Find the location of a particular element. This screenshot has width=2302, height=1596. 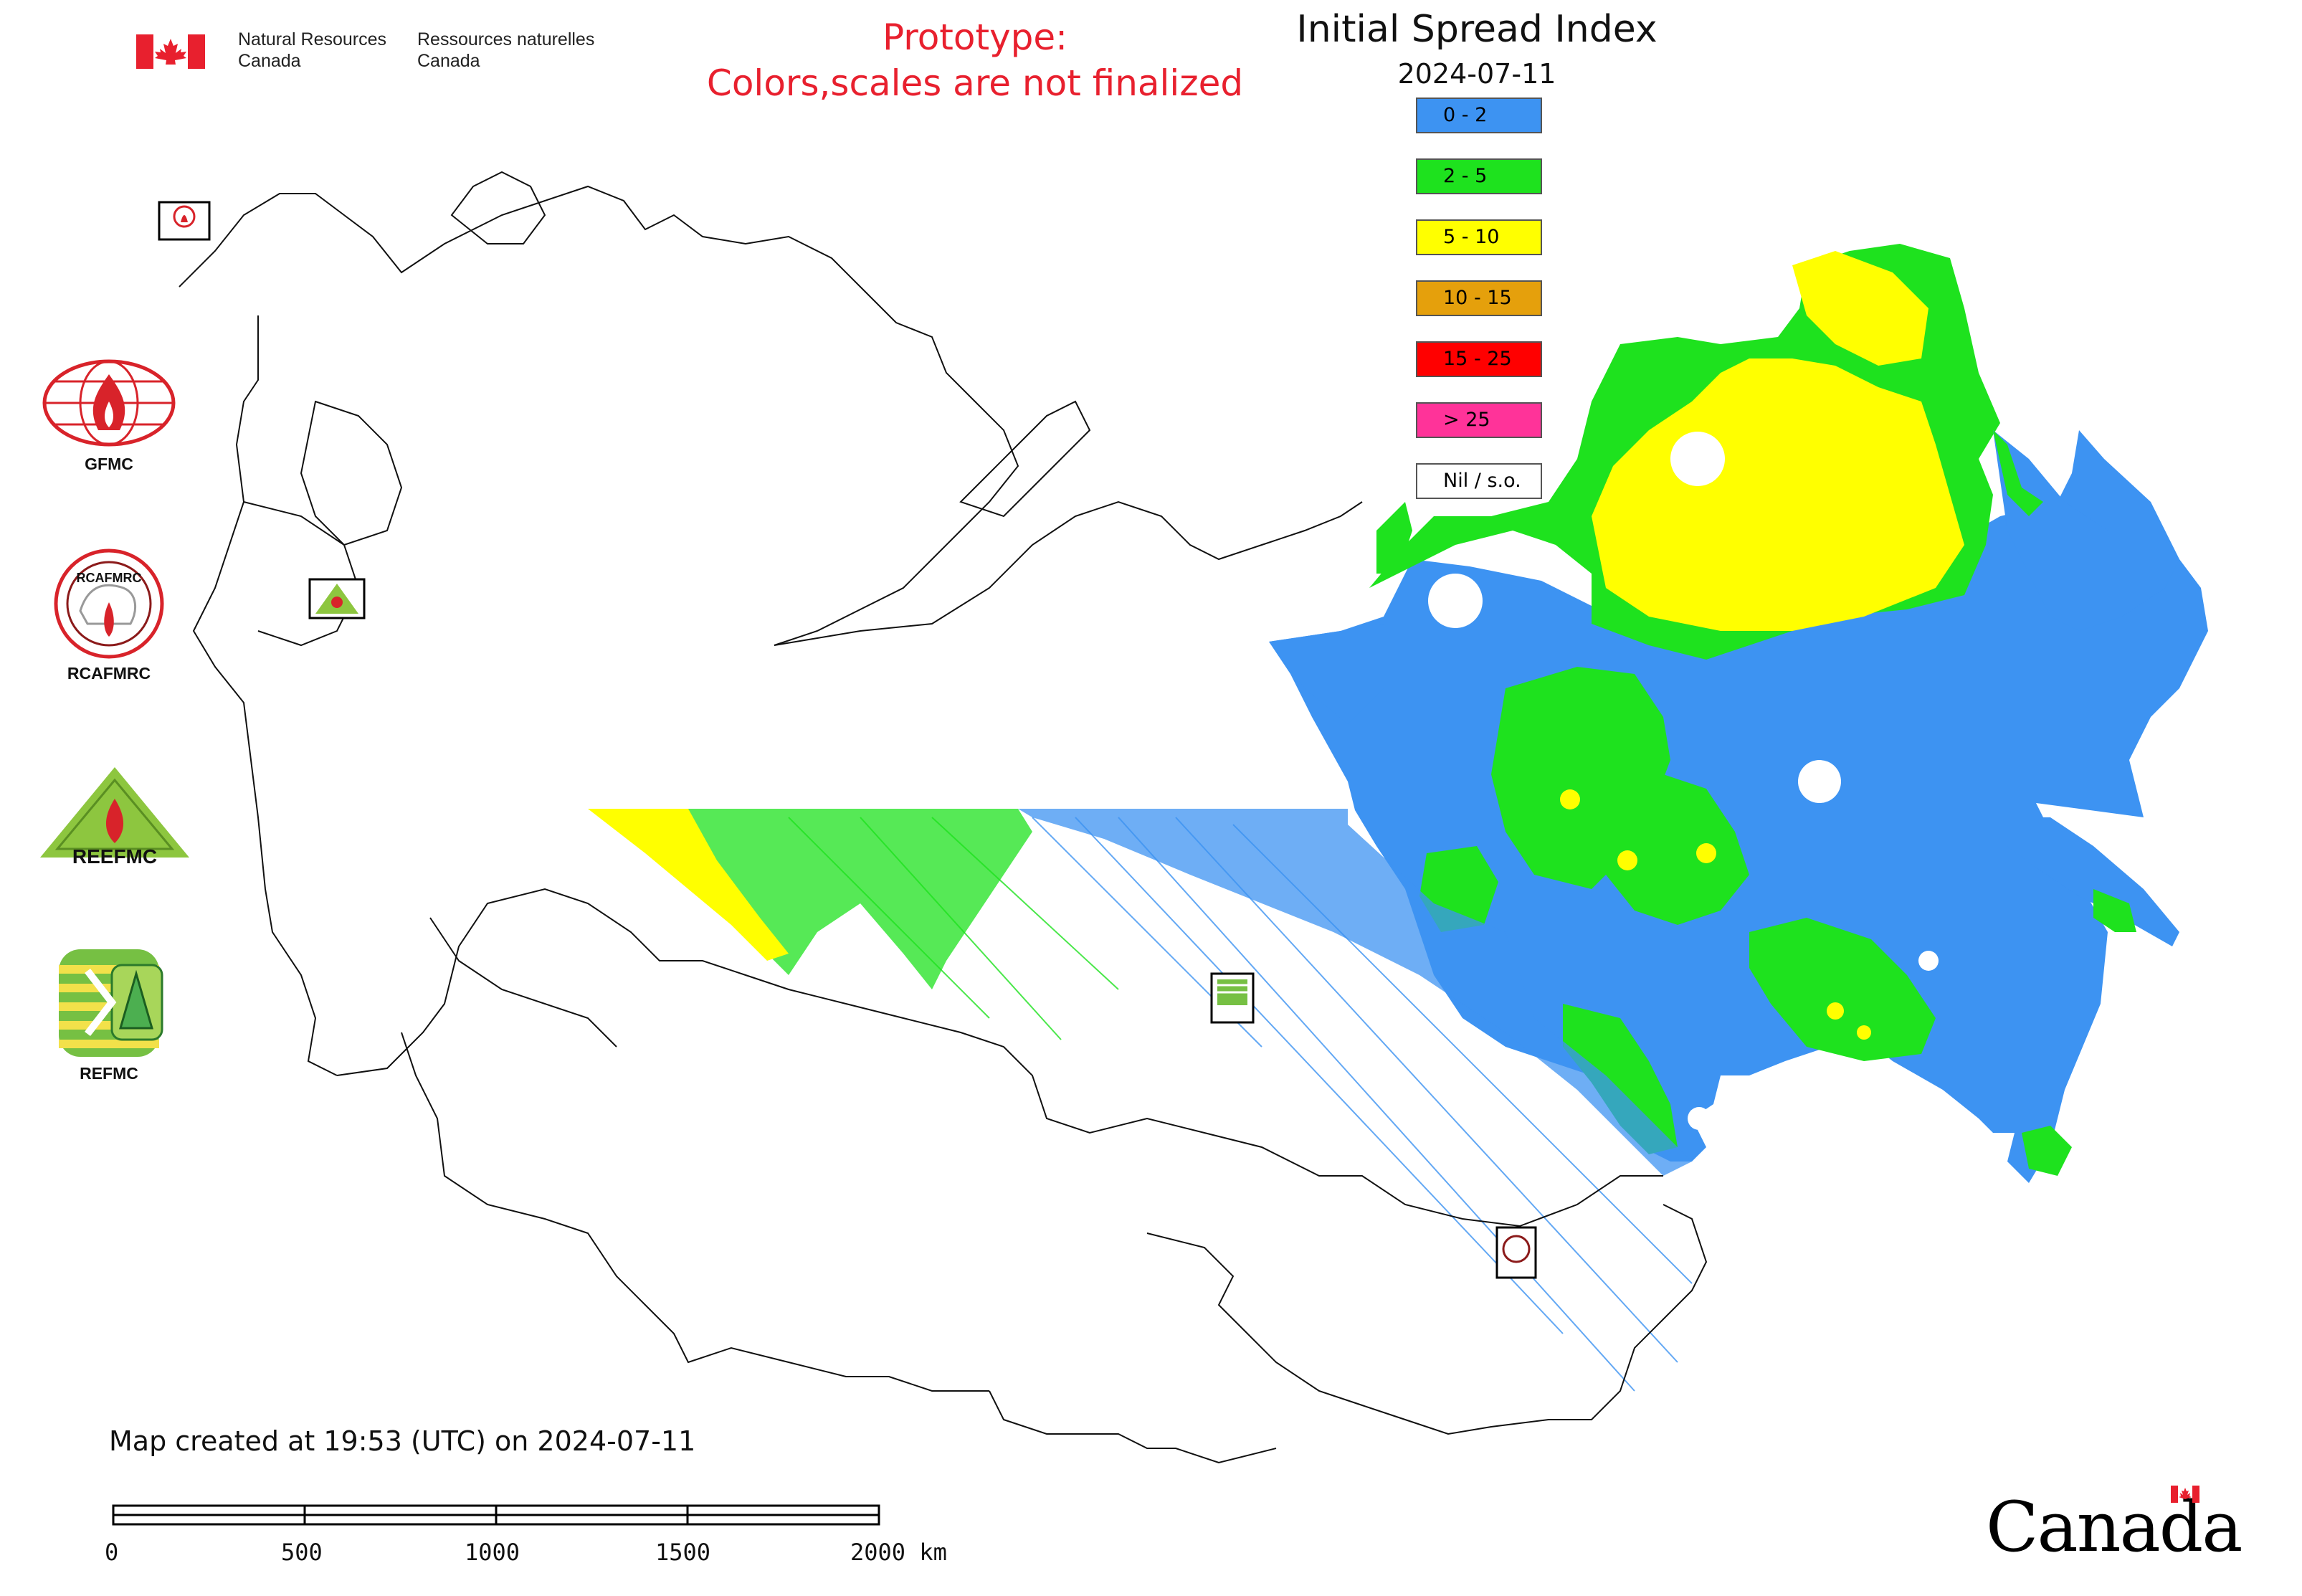

legend-item-6: Nil / s.o. is located at coordinates (1479, 481).